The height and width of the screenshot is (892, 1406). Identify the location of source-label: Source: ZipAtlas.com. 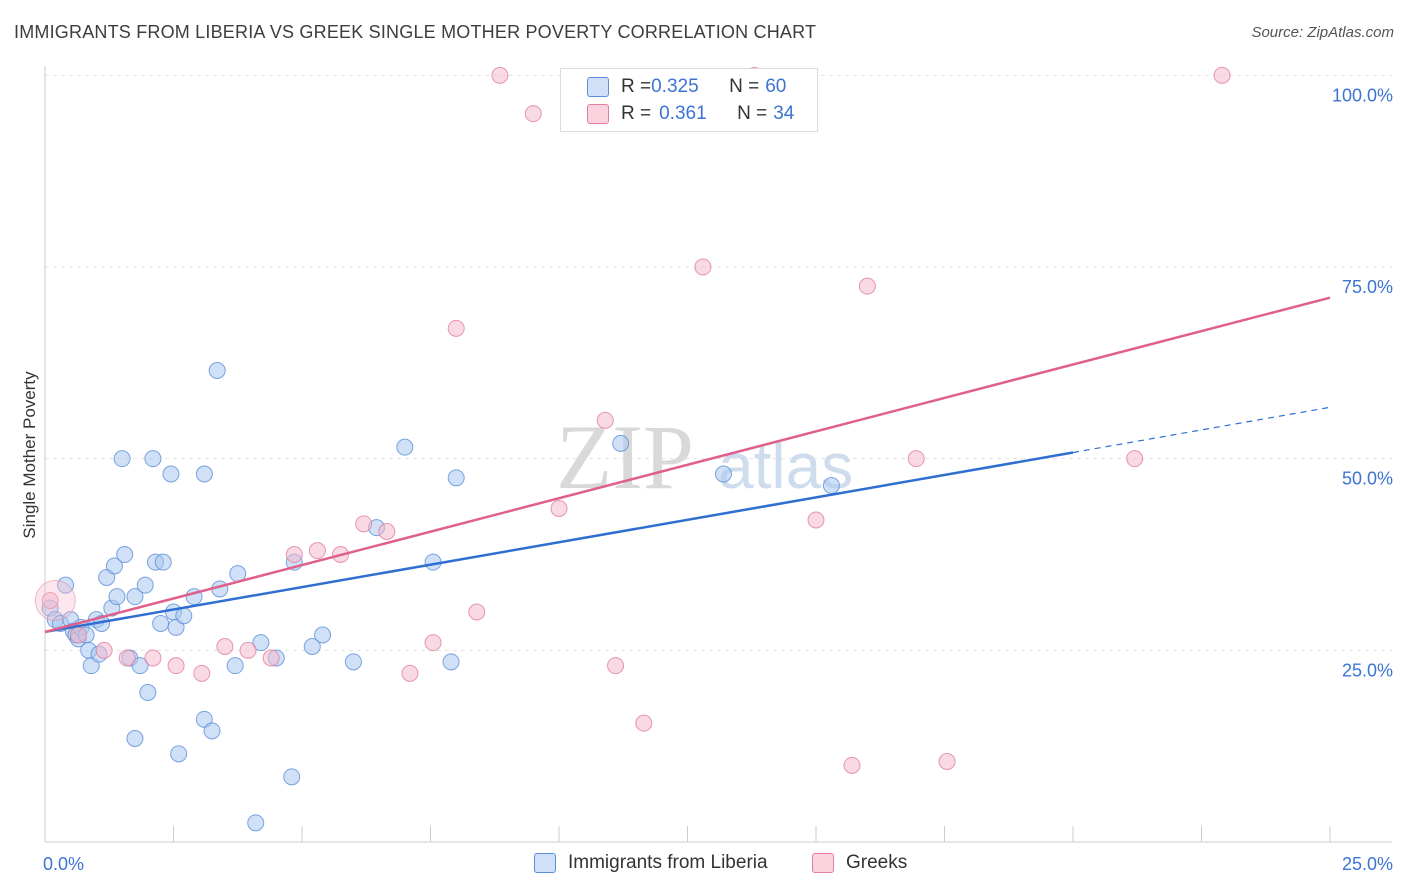
(1322, 32).